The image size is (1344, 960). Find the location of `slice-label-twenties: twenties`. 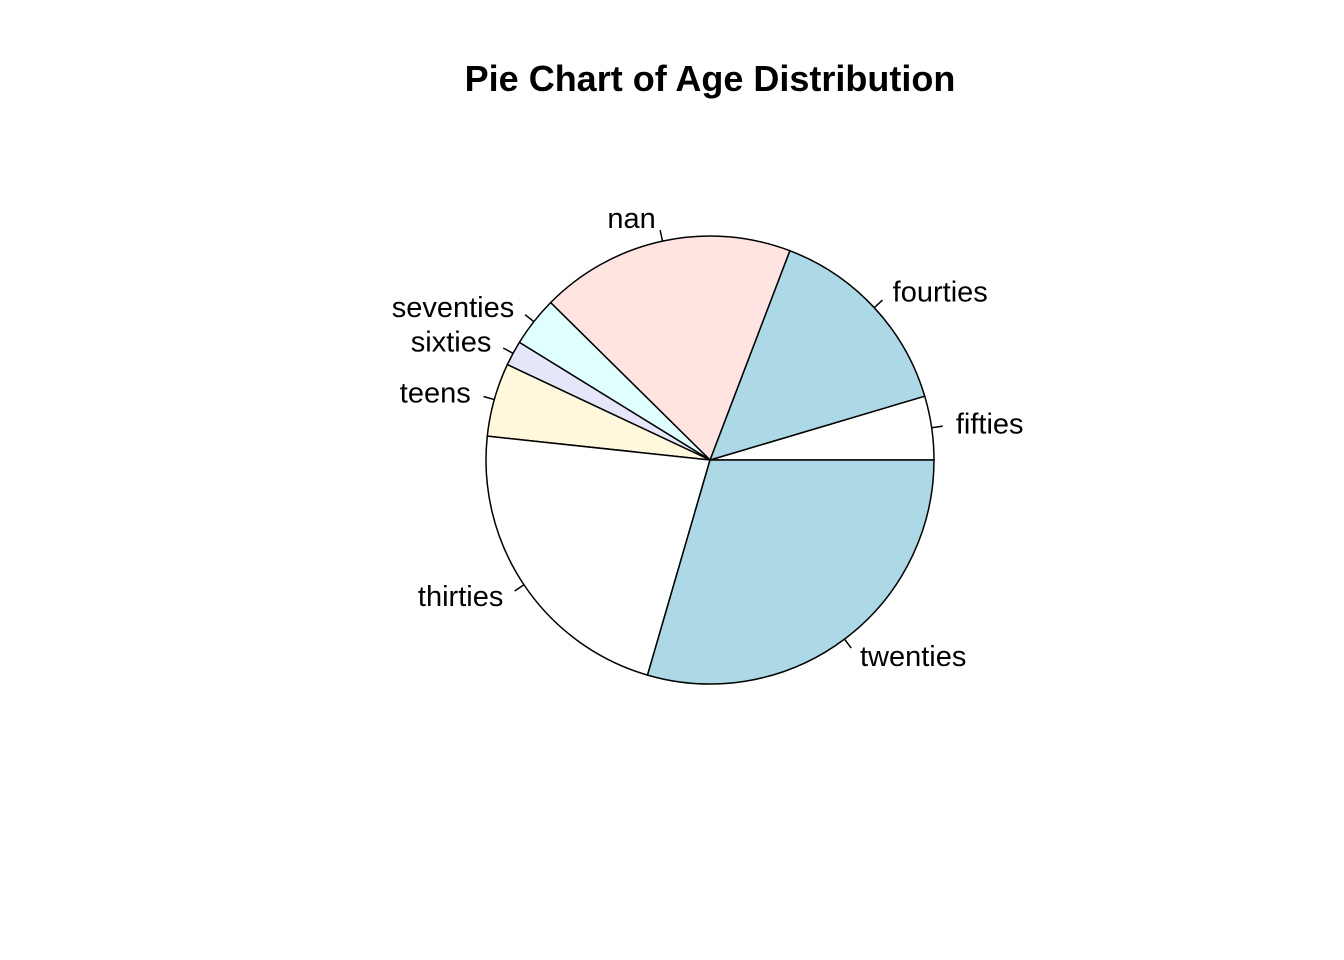

slice-label-twenties: twenties is located at coordinates (913, 657).